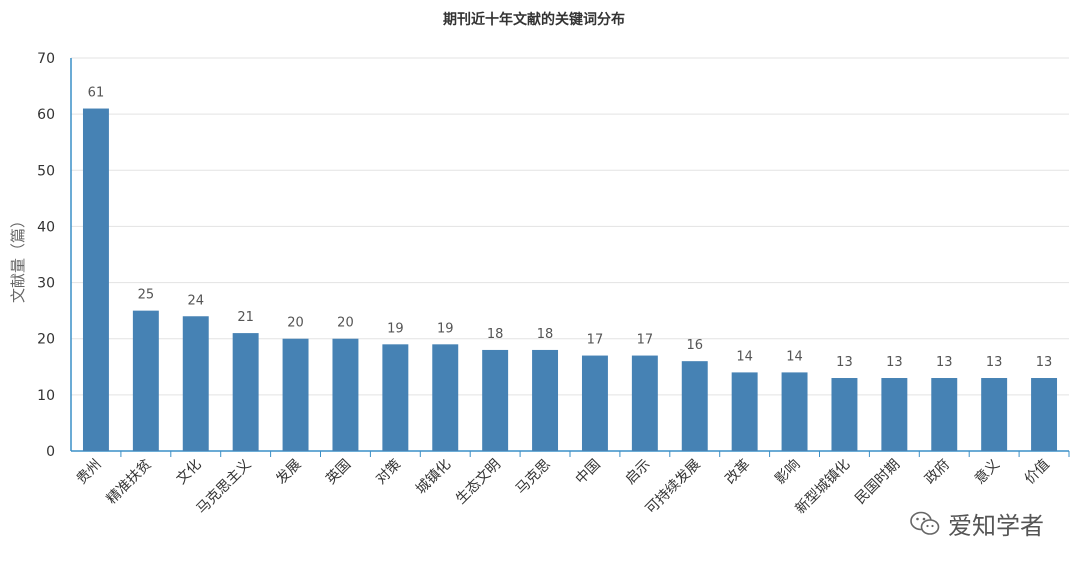 This screenshot has height=571, width=1080. What do you see at coordinates (146, 295) in the screenshot?
I see `data-label: 25` at bounding box center [146, 295].